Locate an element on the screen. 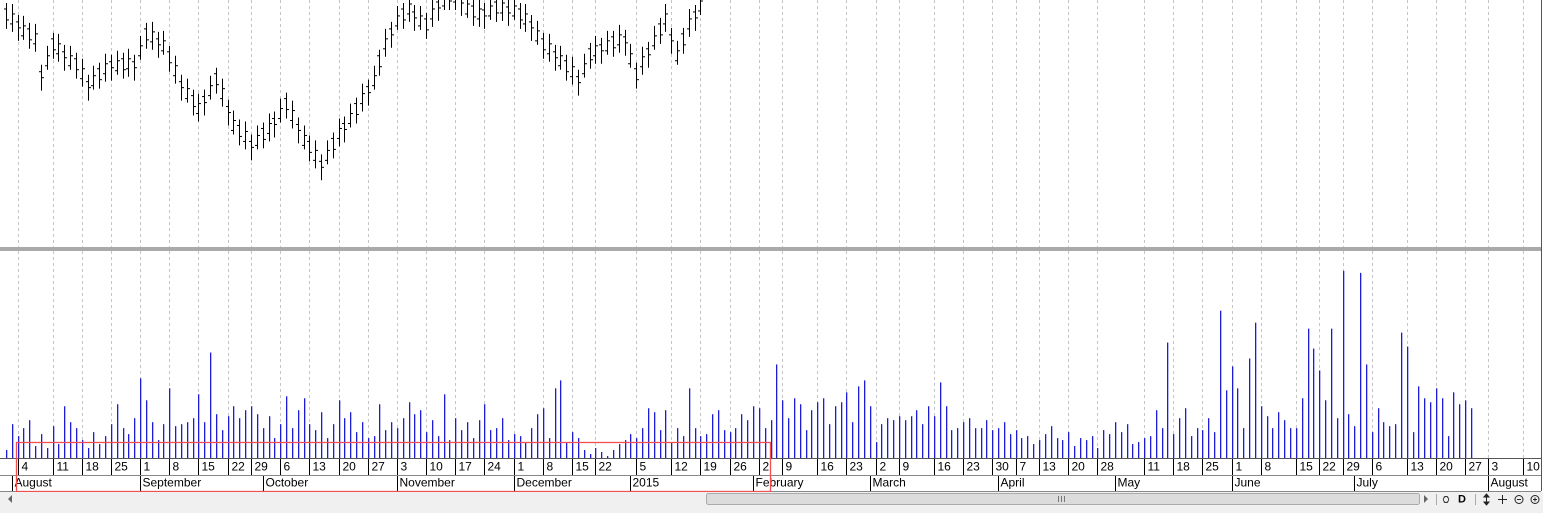 This screenshot has width=1543, height=513. zoom-out-icon is located at coordinates (1519, 499).